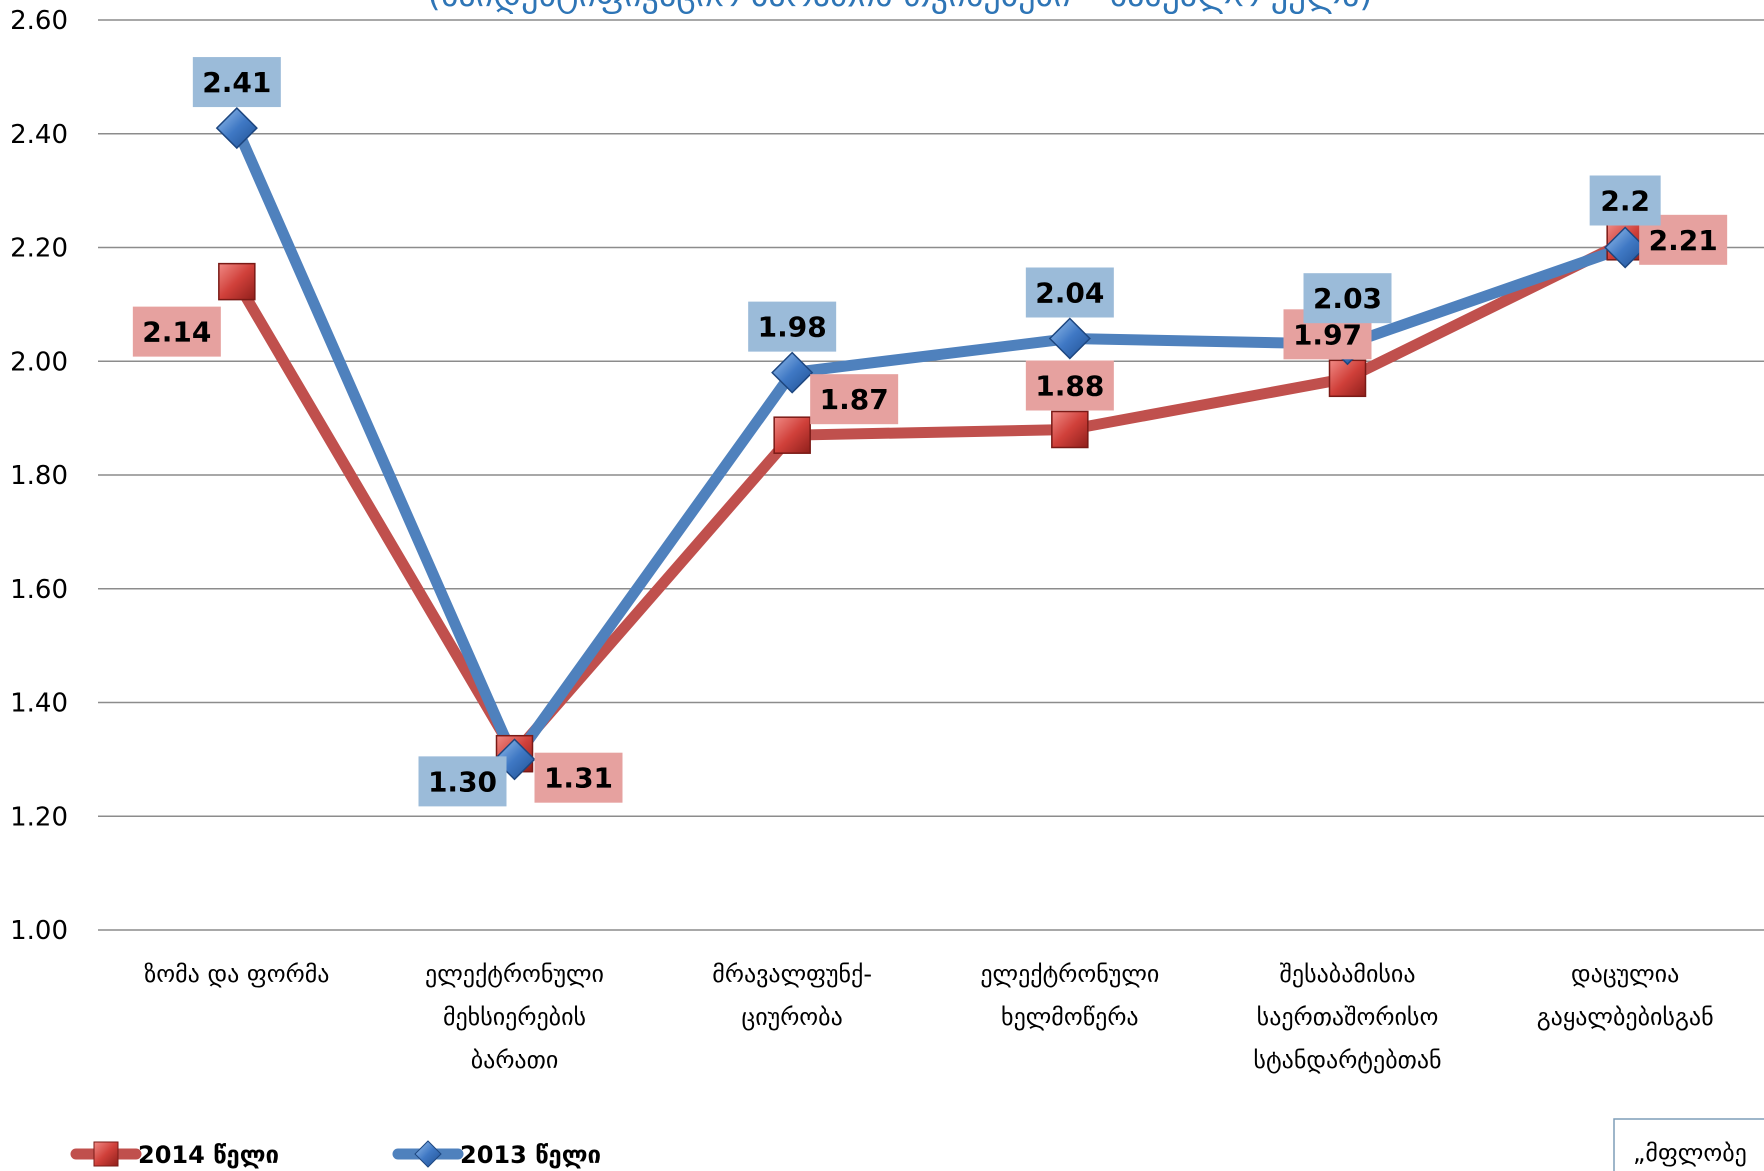 The height and width of the screenshot is (1171, 1764). I want to click on data-label: 2.41, so click(236, 82).